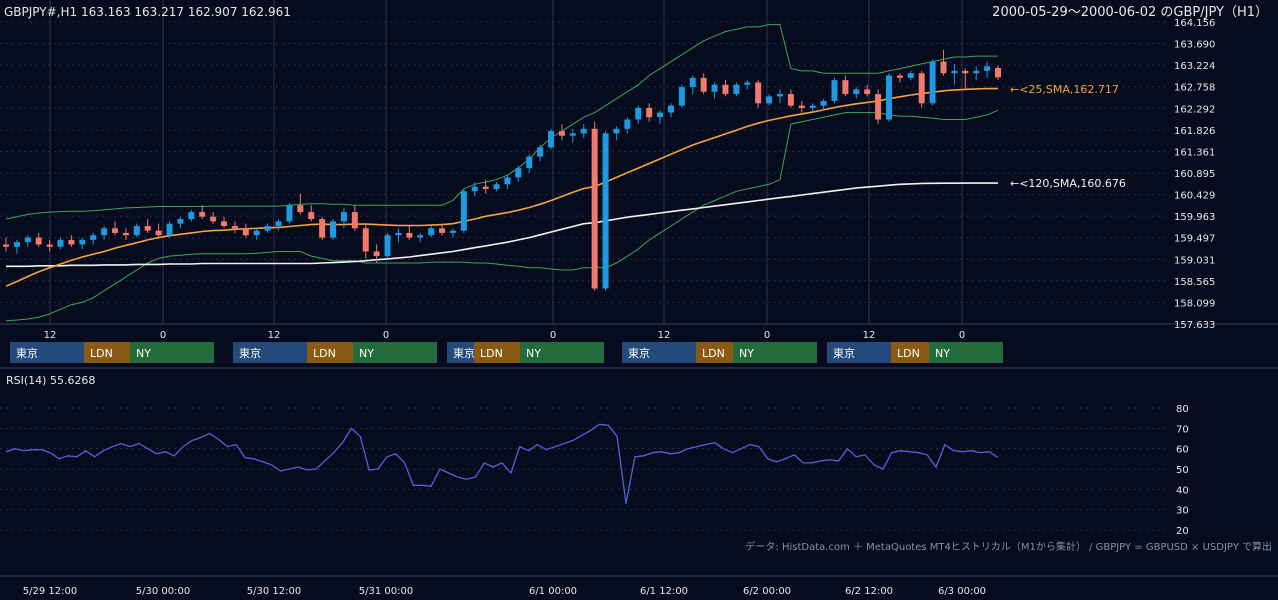 This screenshot has height=600, width=1278. What do you see at coordinates (1194, 303) in the screenshot?
I see `price-tick-label: 158.099` at bounding box center [1194, 303].